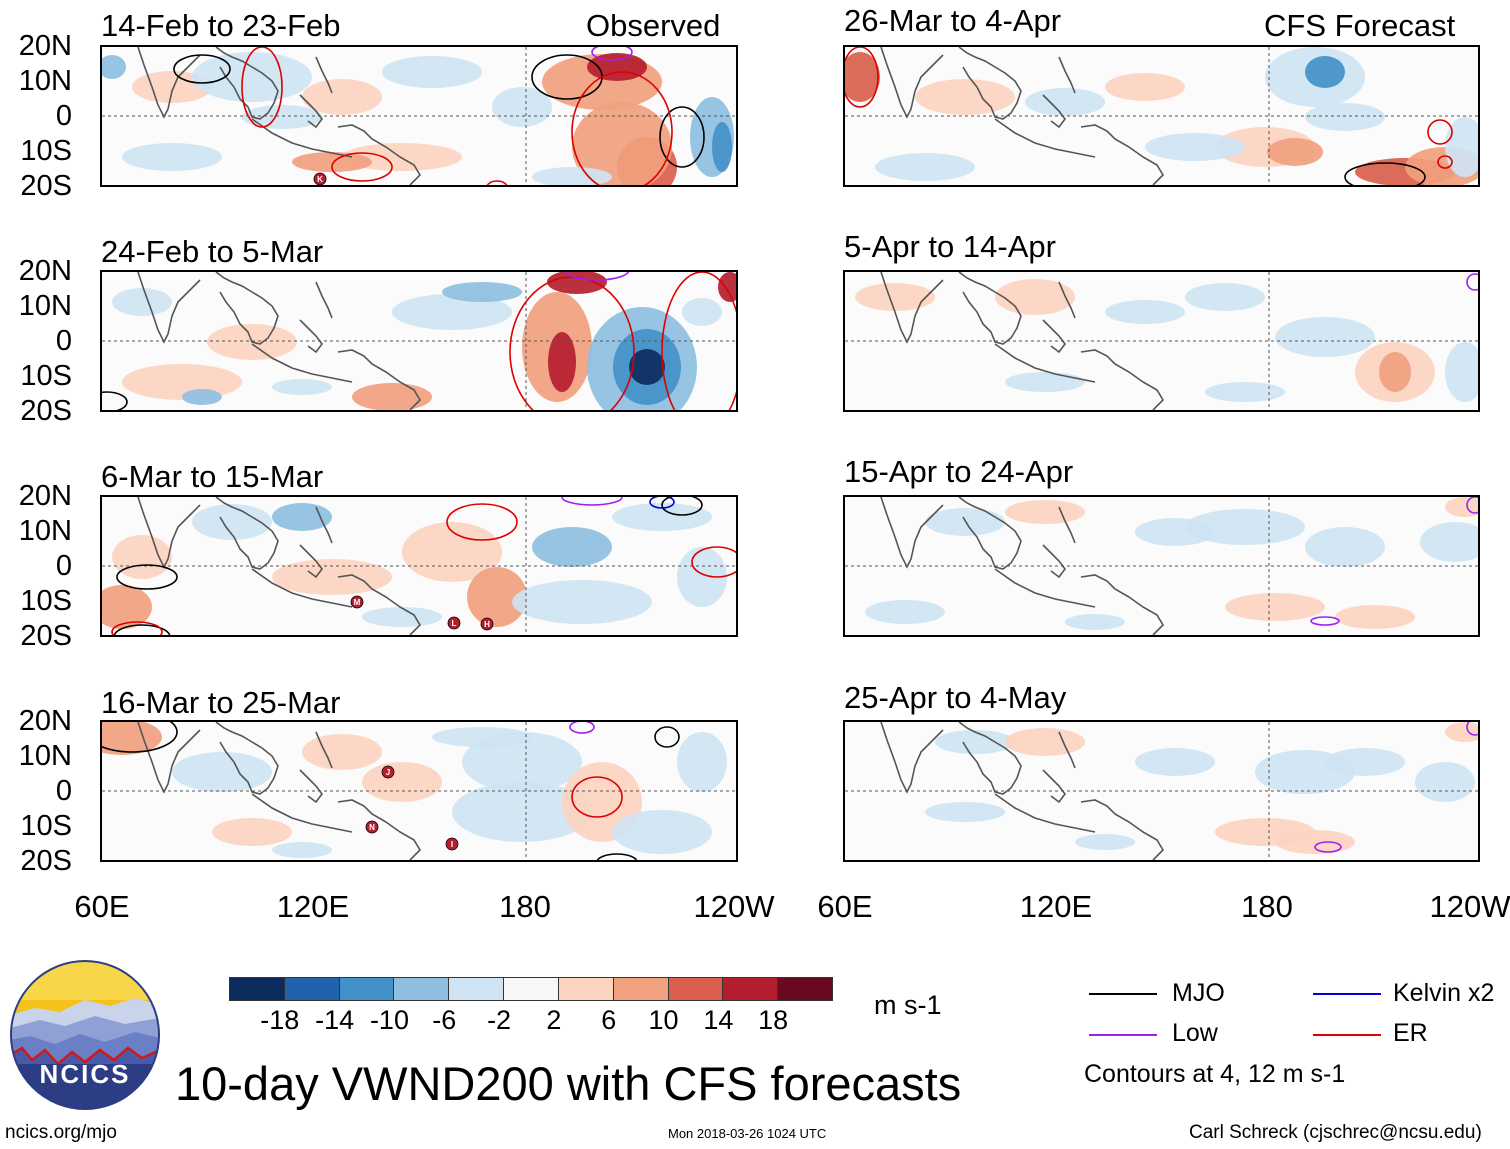  What do you see at coordinates (419, 566) in the screenshot?
I see `map-panel-3: M L H` at bounding box center [419, 566].